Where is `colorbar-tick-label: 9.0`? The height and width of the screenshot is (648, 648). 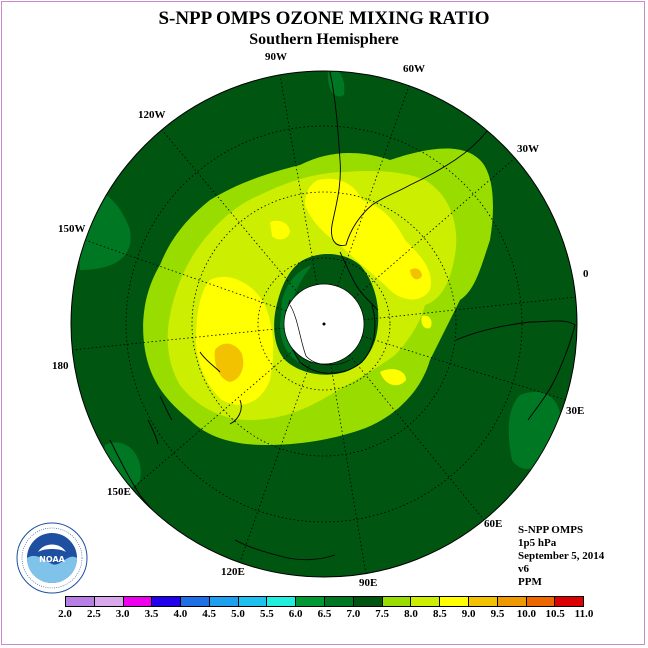 colorbar-tick-label: 9.0 is located at coordinates (468, 614).